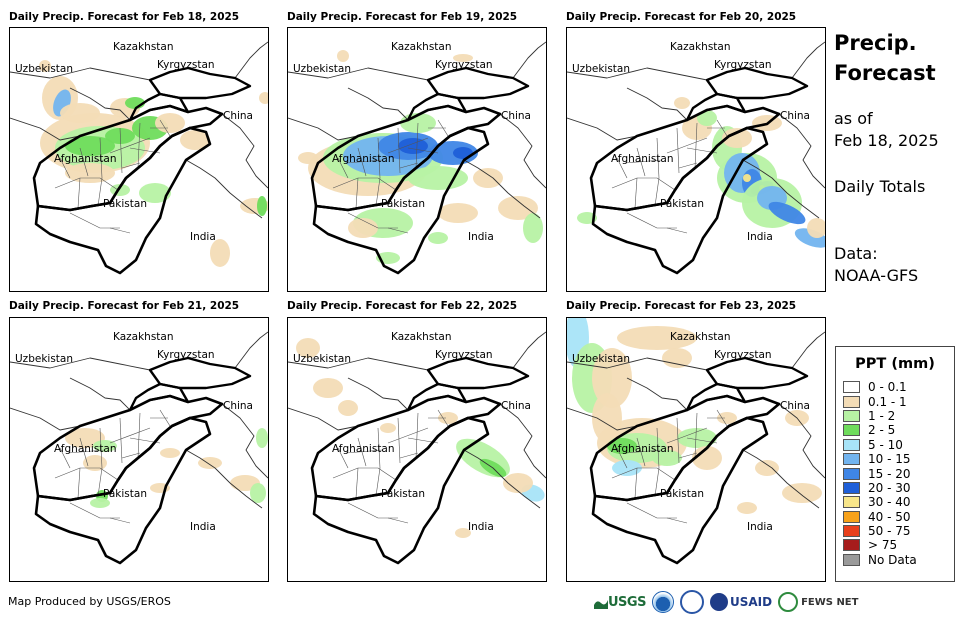 The image size is (970, 619). What do you see at coordinates (885, 58) in the screenshot?
I see `side-title: Precip. Forecast` at bounding box center [885, 58].